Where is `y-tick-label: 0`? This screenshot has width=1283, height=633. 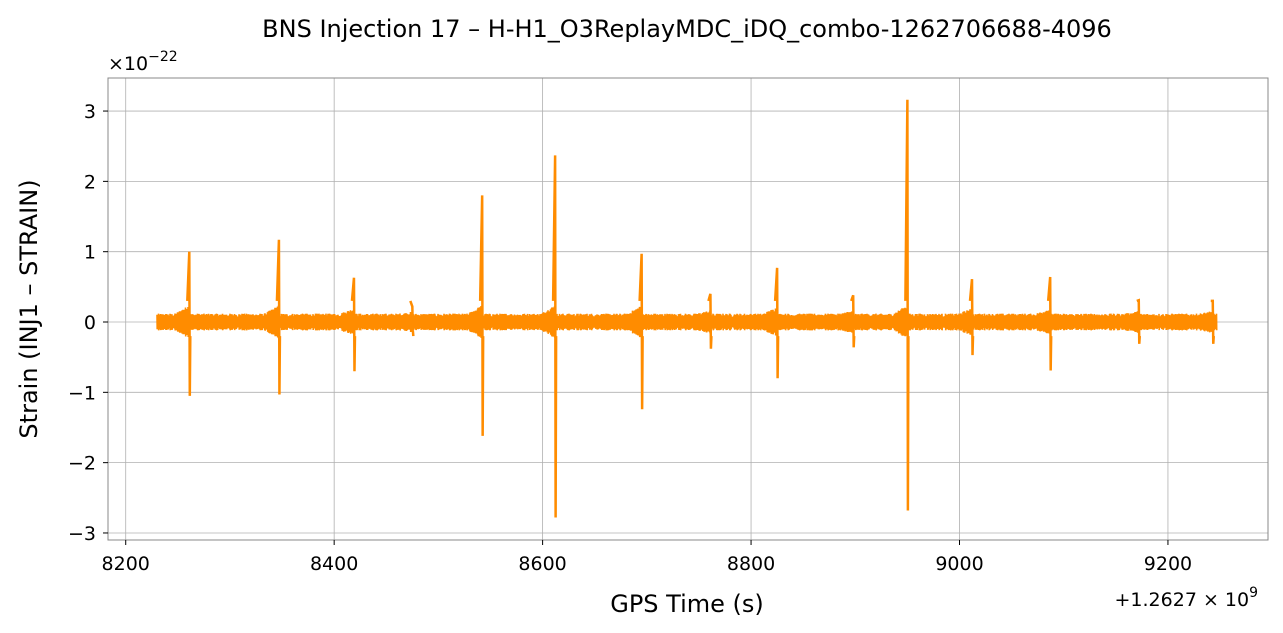
y-tick-label: 0 is located at coordinates (90, 323).